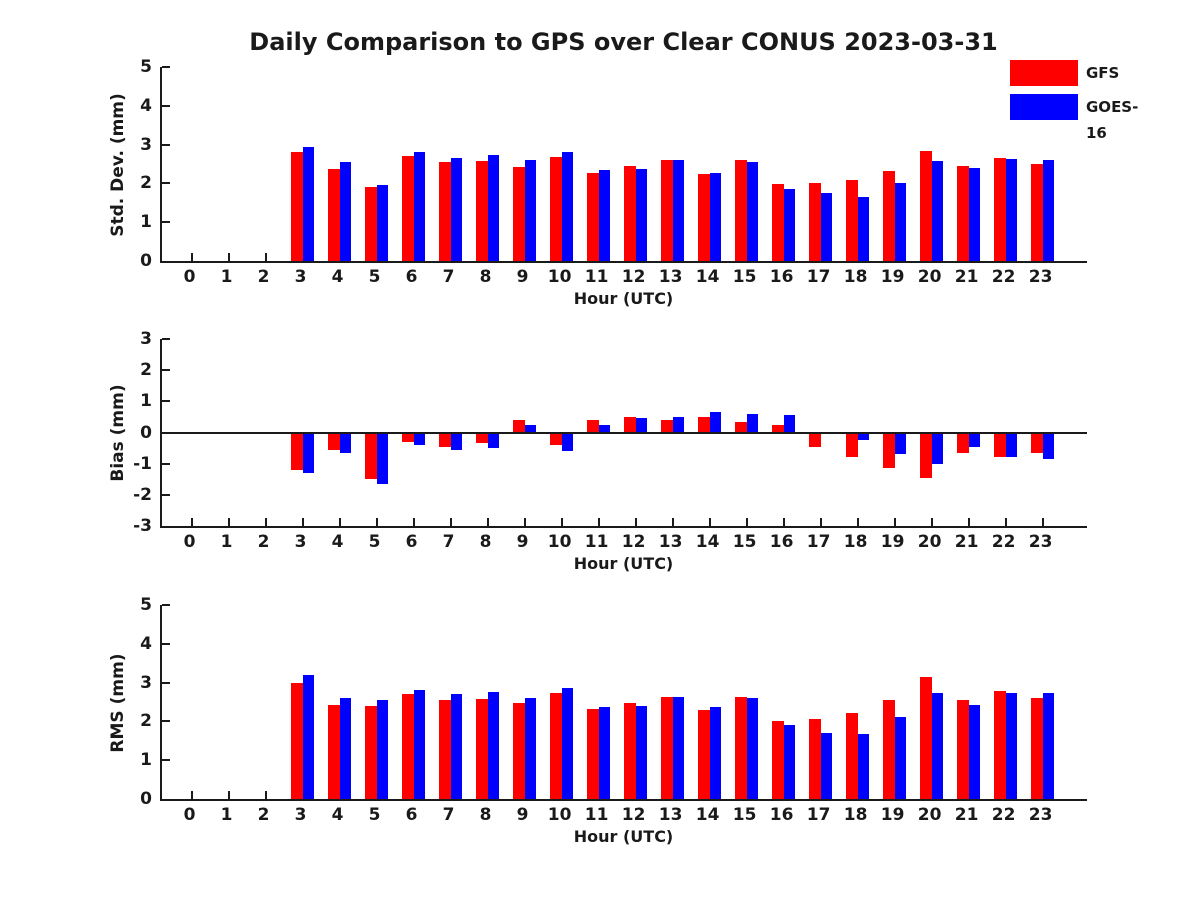 The image size is (1200, 900). What do you see at coordinates (146, 760) in the screenshot?
I see `y-tick-label: 1` at bounding box center [146, 760].